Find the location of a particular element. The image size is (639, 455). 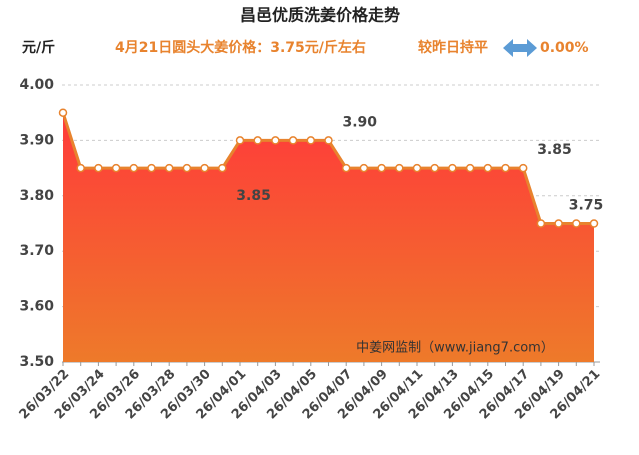

subtitle: 4月21日圆头大姜价格：3.75元/斤左右 is located at coordinates (240, 47).